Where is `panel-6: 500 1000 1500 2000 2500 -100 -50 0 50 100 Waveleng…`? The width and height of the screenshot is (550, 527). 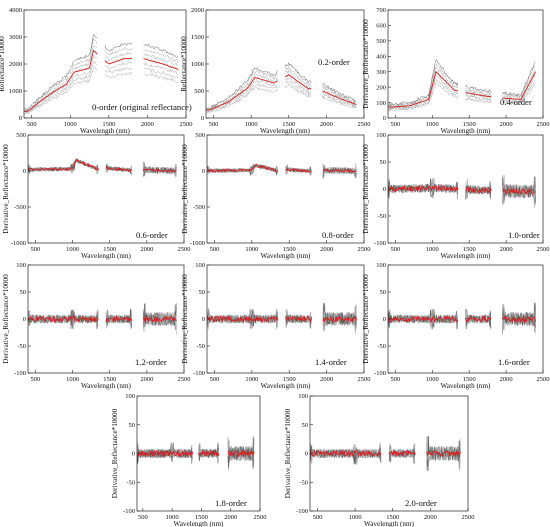 panel-6: 500 1000 1500 2000 2500 -100 -50 0 50 100 Waveleng… is located at coordinates (456, 196).